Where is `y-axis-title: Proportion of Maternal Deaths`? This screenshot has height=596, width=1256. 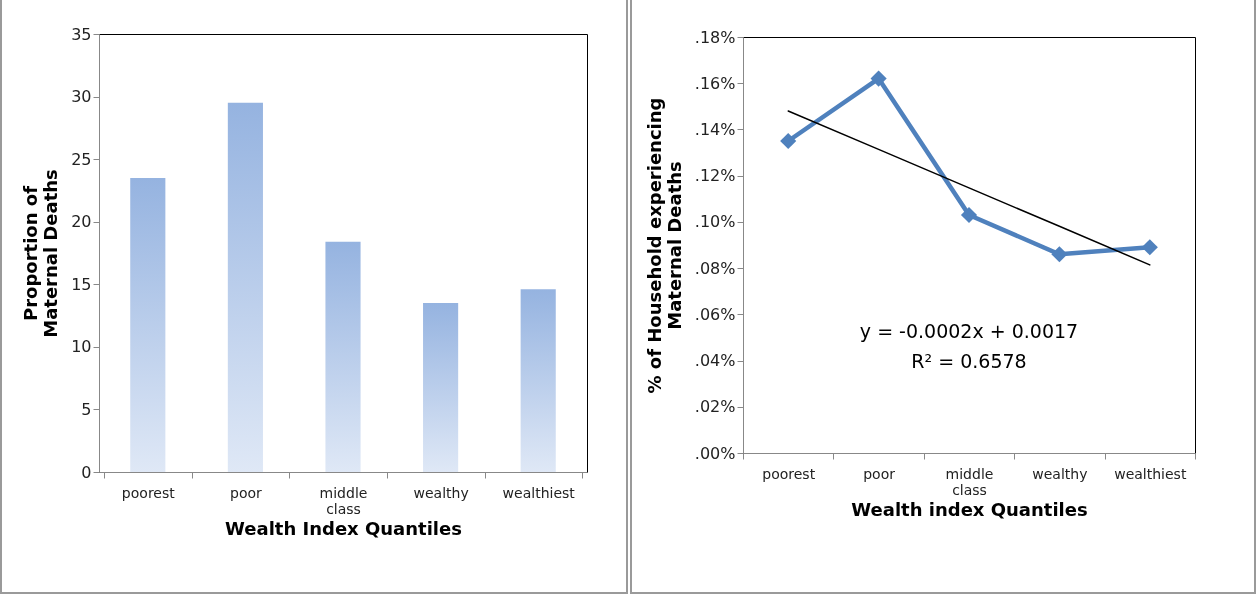
y-axis-title: Proportion of Maternal Deaths is located at coordinates (41, 253).